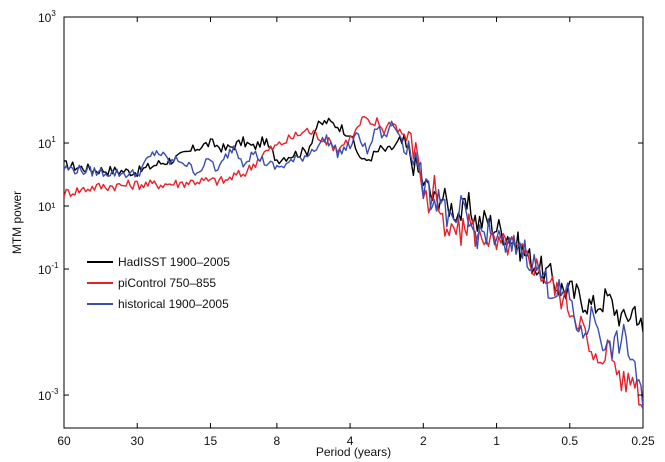 The width and height of the screenshot is (665, 462). Describe the element at coordinates (47, 143) in the screenshot. I see `y-tick-label: 10¹` at that location.